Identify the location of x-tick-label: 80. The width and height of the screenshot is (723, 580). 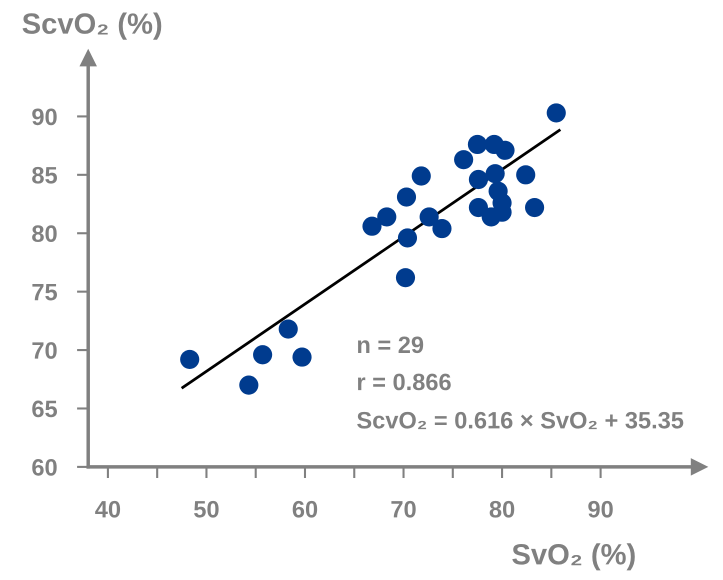
(502, 509).